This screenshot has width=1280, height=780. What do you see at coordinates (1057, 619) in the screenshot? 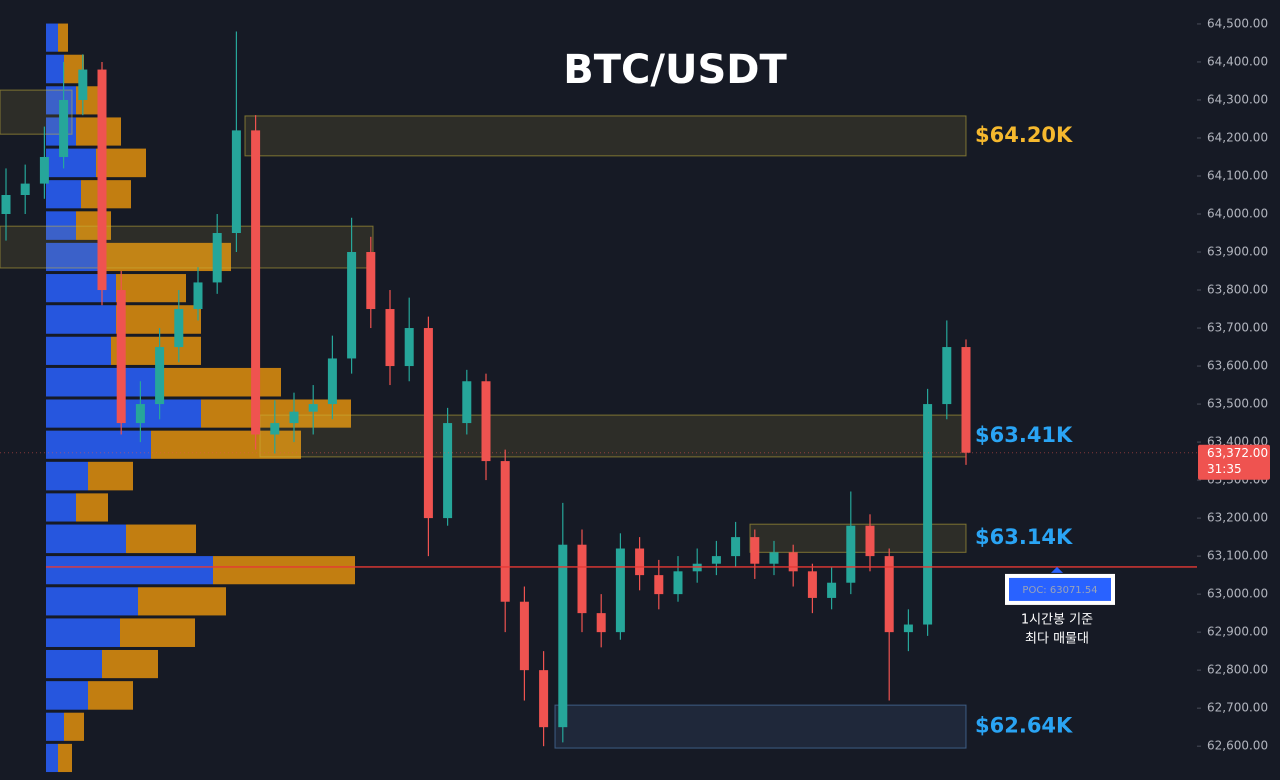
I see `annotation: 1시간봉 기준` at bounding box center [1057, 619].